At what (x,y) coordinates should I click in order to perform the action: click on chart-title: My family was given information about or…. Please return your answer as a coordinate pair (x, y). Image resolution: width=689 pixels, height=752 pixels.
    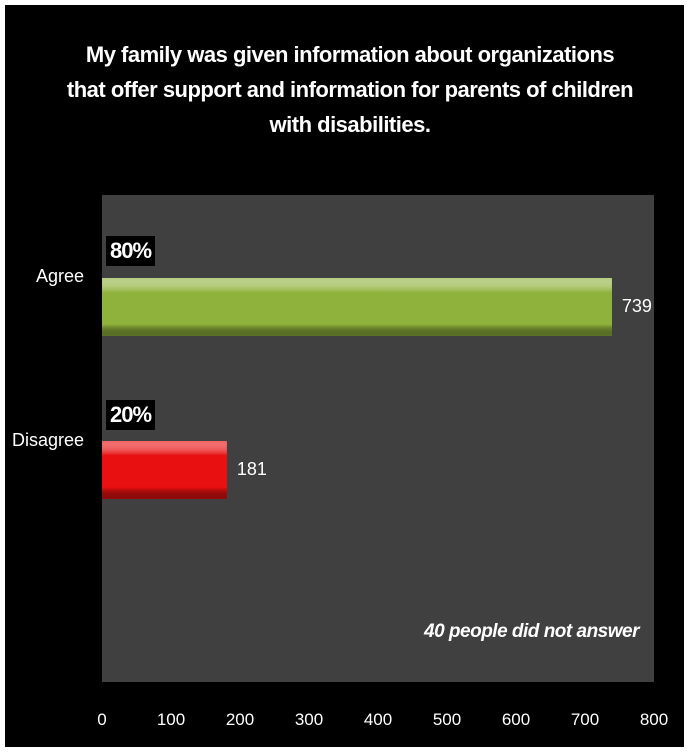
    Looking at the image, I should click on (350, 89).